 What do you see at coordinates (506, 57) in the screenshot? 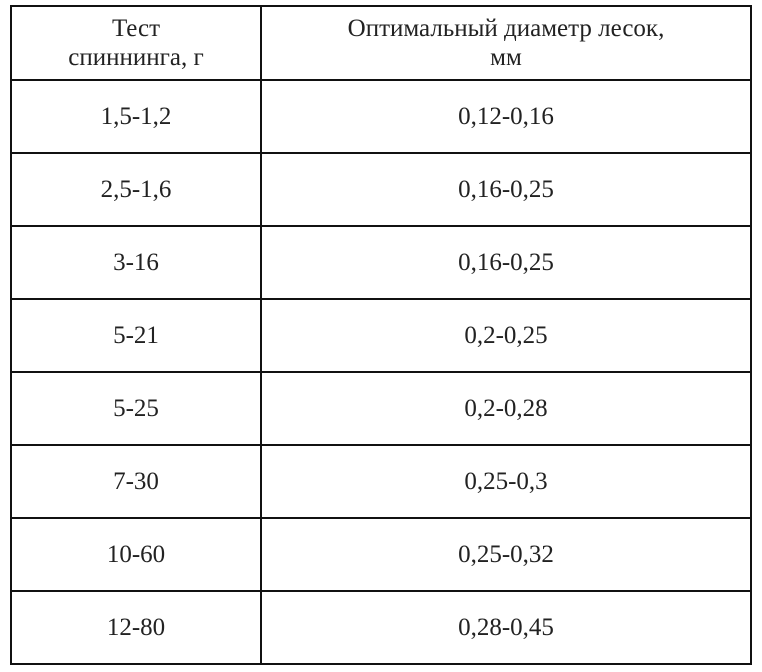
I see `header-line: мм` at bounding box center [506, 57].